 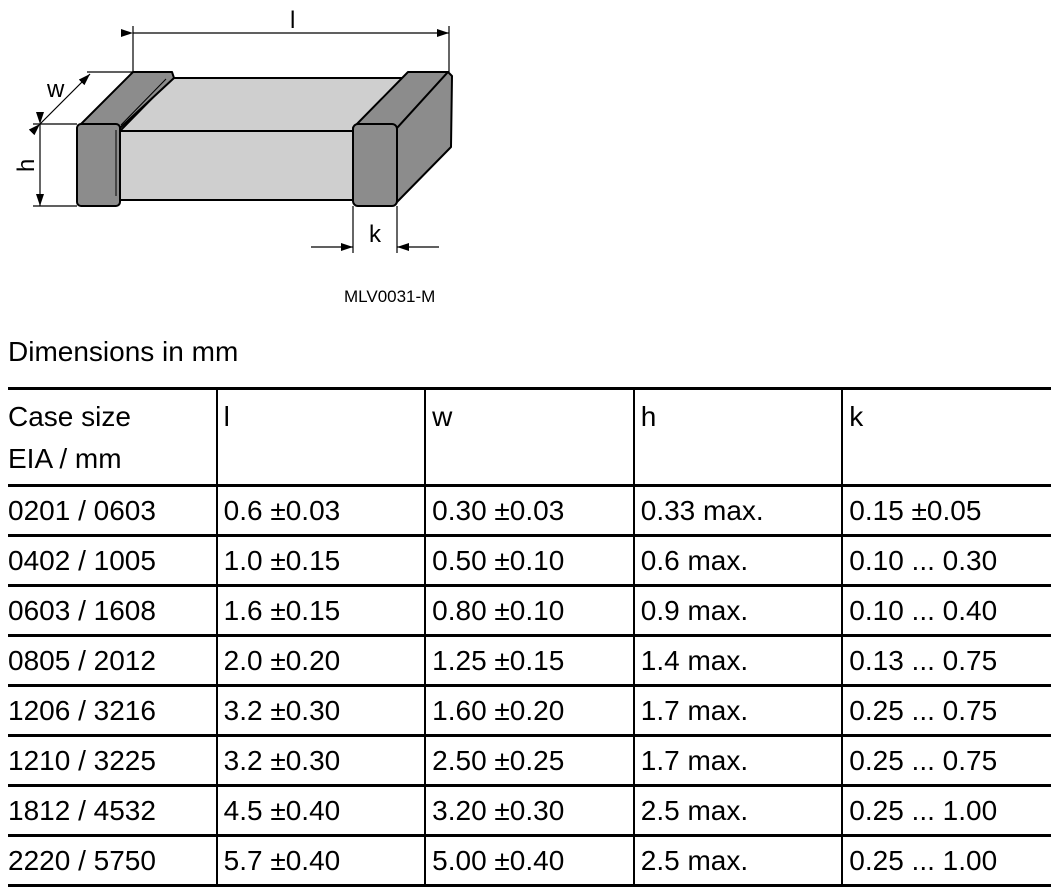 What do you see at coordinates (264, 139) in the screenshot?
I see `chip-body` at bounding box center [264, 139].